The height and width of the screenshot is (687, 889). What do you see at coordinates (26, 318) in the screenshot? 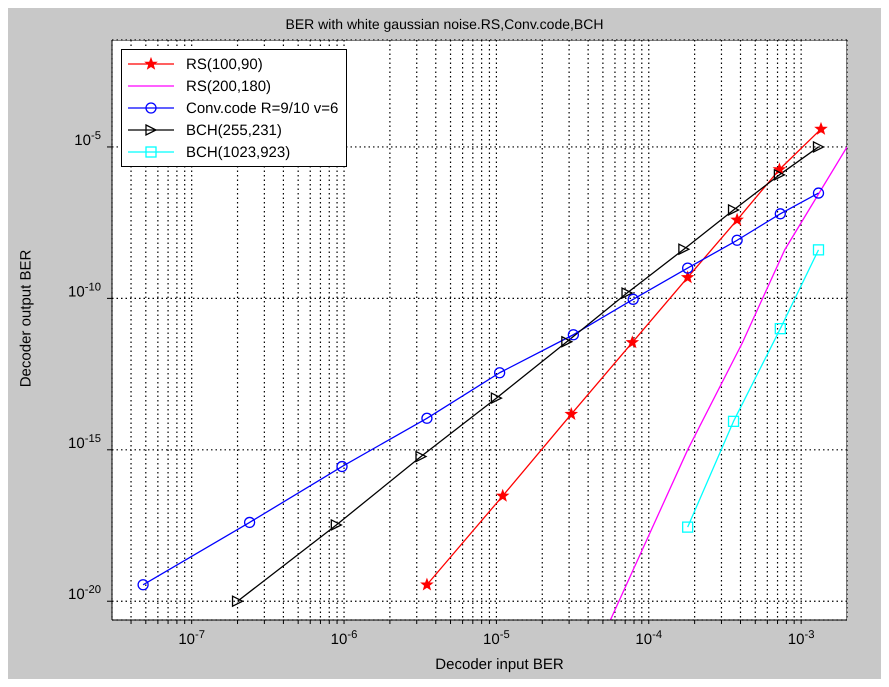
I see `y-axis-title: Decoder output BER` at bounding box center [26, 318].